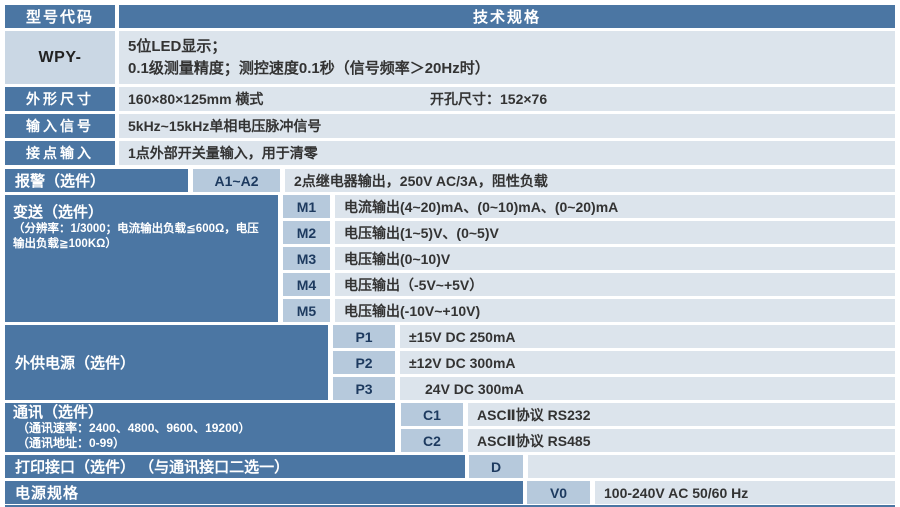  What do you see at coordinates (507, 126) in the screenshot?
I see `input-signal-value: 5kHz~15kHz单相电压脉冲信号` at bounding box center [507, 126].